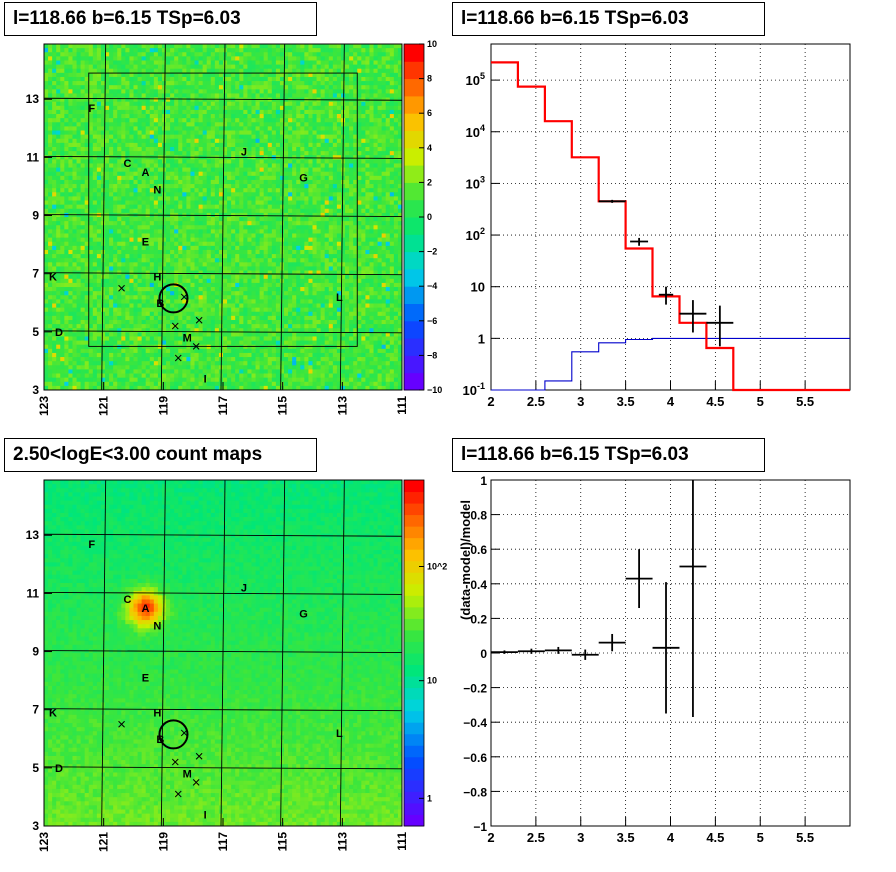  What do you see at coordinates (35, 274) in the screenshot?
I see `residual-y-tick-label: 7` at bounding box center [35, 274].